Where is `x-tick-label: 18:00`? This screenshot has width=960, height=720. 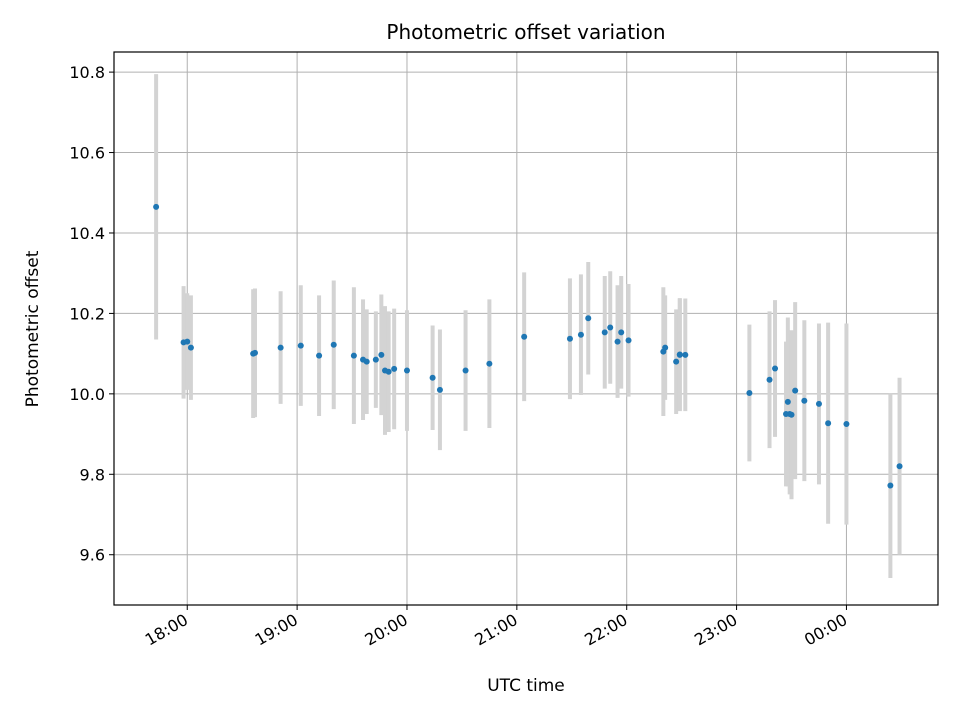
x-tick-label: 18:00 is located at coordinates (166, 630).